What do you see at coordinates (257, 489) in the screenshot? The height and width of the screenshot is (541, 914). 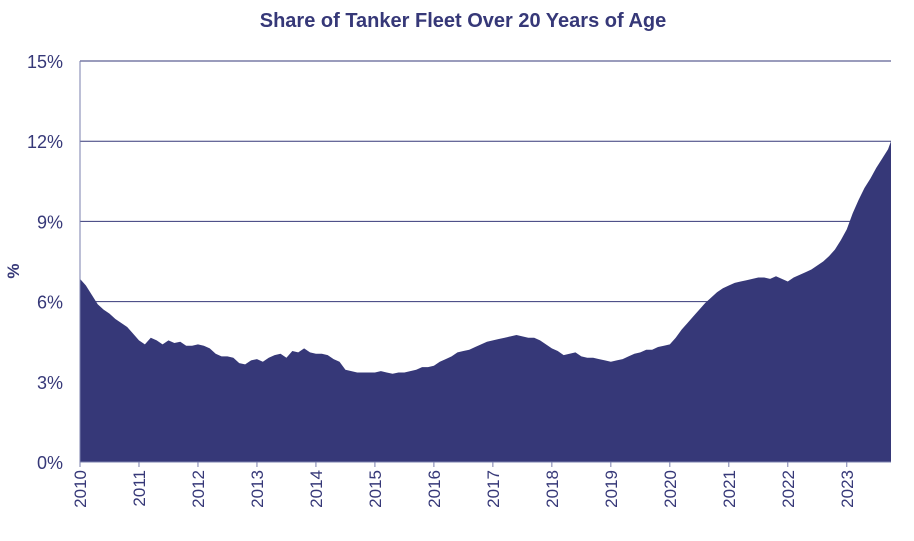 I see `x-tick-label-3: 2013` at bounding box center [257, 489].